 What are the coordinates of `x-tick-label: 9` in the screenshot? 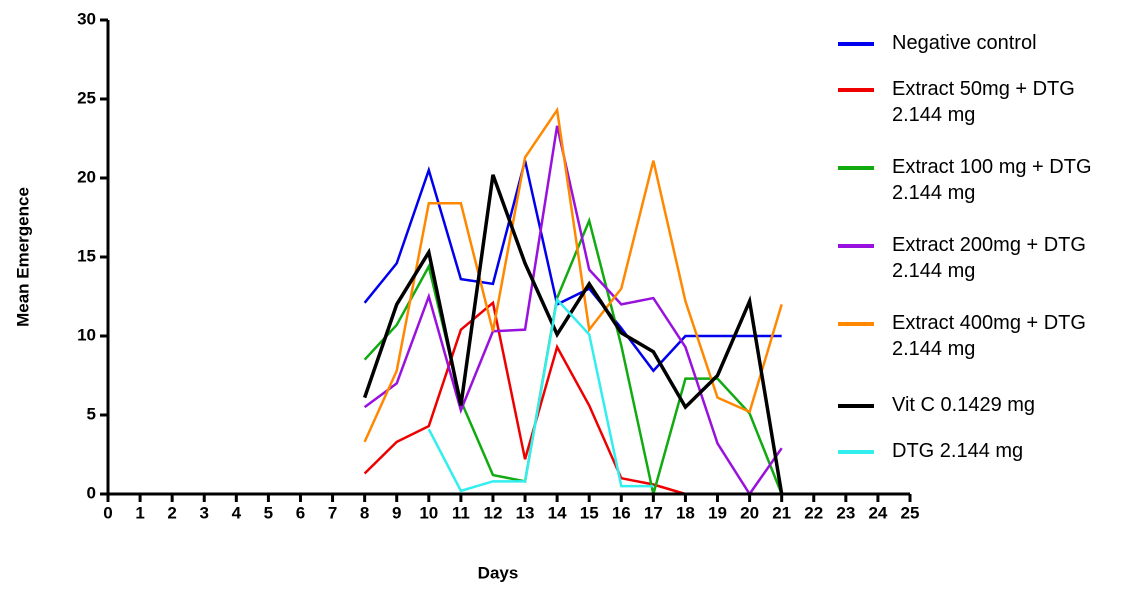 It's located at (396, 512).